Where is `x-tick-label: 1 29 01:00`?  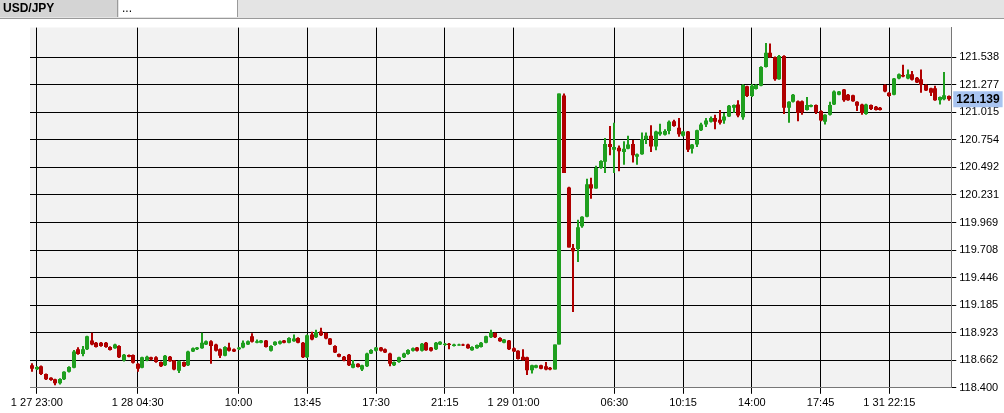
x-tick-label: 1 29 01:00 is located at coordinates (513, 402).